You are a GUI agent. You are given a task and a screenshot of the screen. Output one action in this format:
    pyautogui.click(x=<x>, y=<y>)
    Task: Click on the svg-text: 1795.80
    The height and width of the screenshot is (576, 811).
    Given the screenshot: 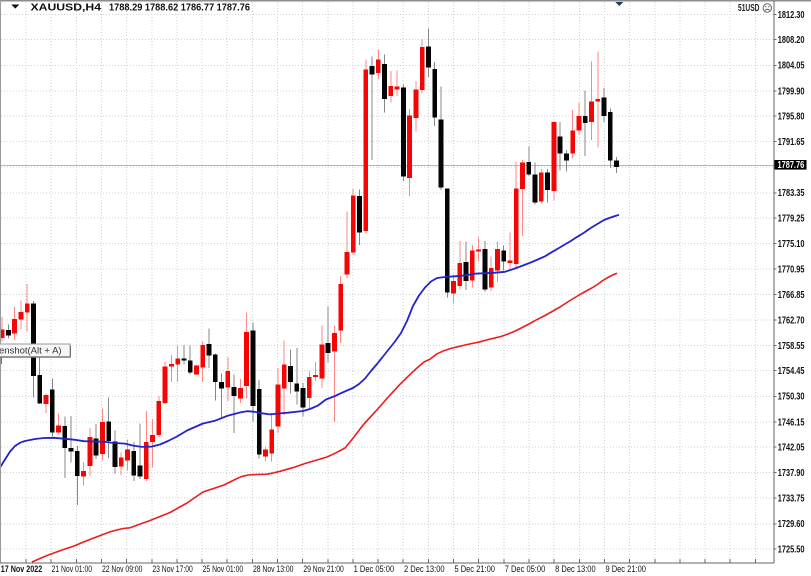 What is the action you would take?
    pyautogui.click(x=791, y=117)
    